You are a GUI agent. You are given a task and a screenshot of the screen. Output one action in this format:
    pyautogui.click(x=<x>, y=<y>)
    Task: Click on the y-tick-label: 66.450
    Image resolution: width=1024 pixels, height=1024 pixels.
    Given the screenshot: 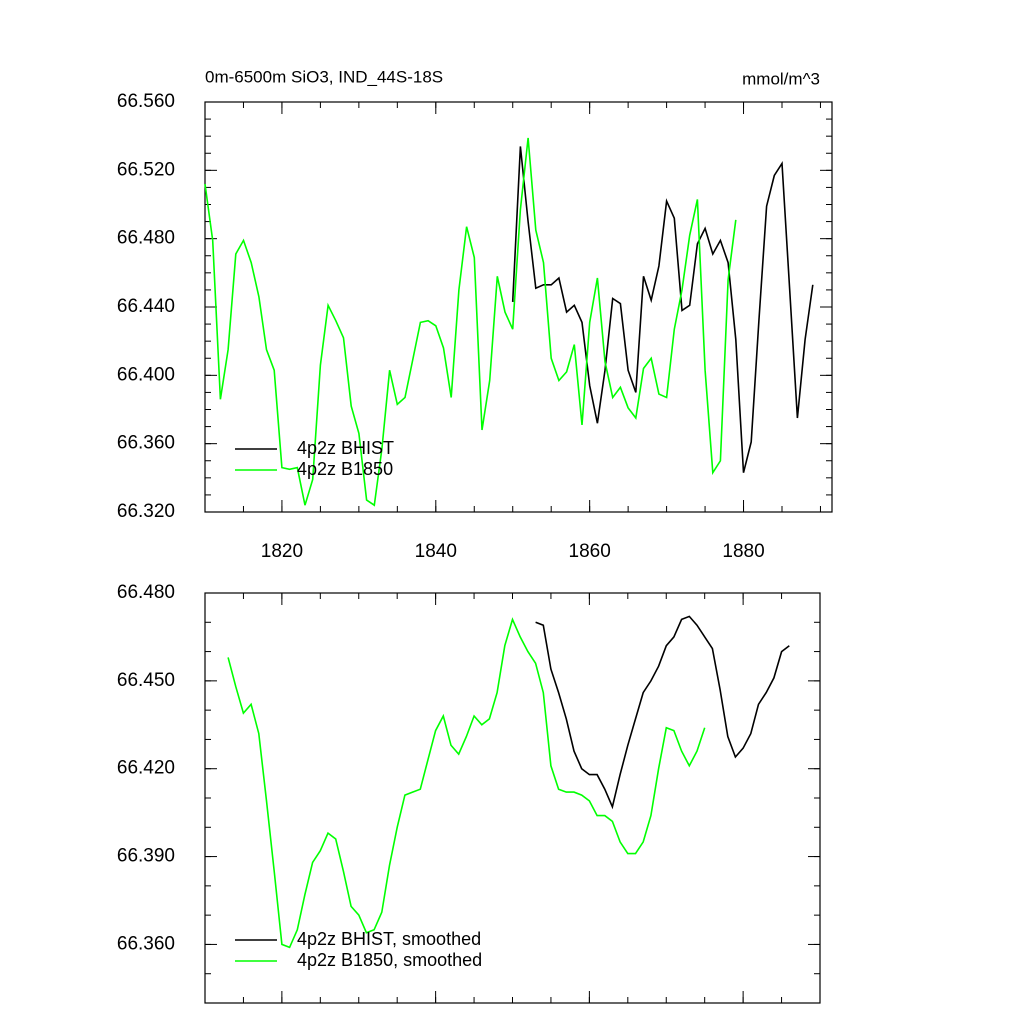 What is the action you would take?
    pyautogui.click(x=146, y=680)
    